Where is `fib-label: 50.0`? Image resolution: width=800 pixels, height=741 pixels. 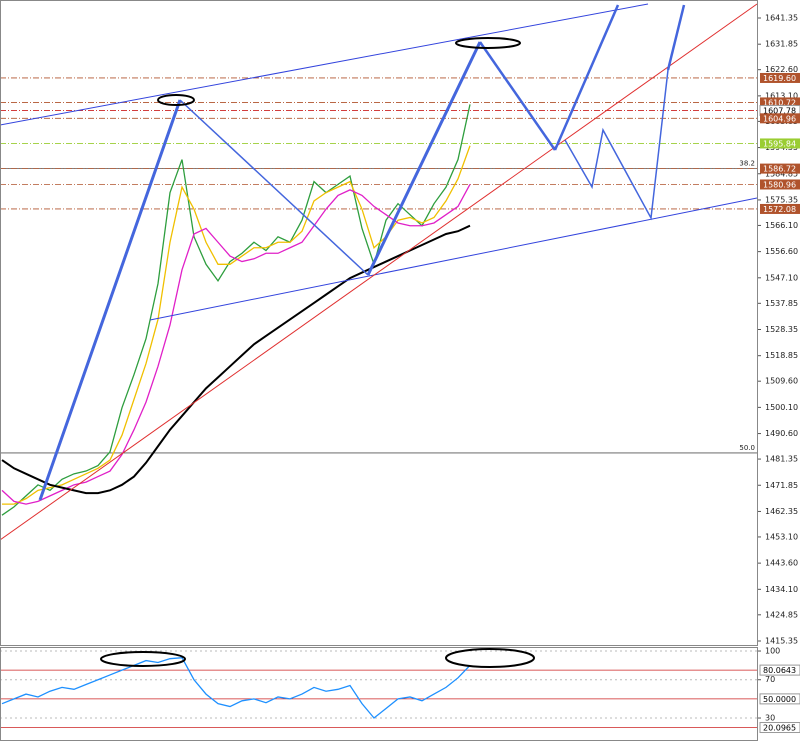
fib-label: 50.0 is located at coordinates (747, 448).